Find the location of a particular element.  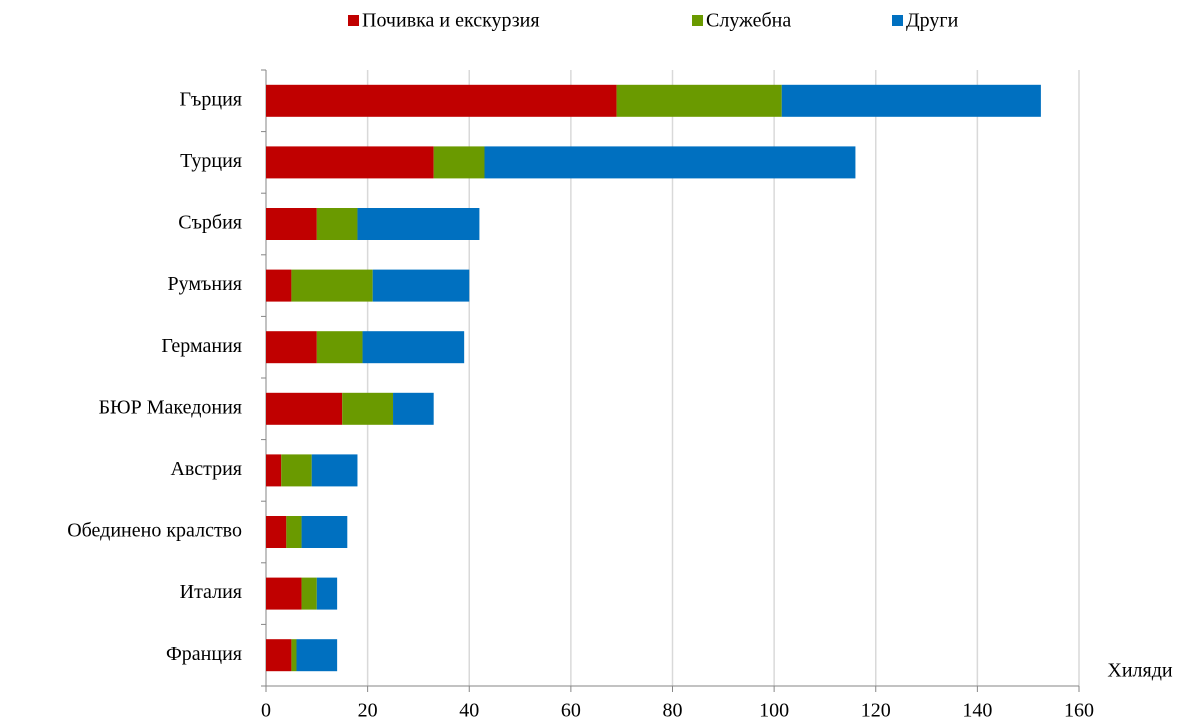

y-tick-label: Румъния is located at coordinates (205, 284).